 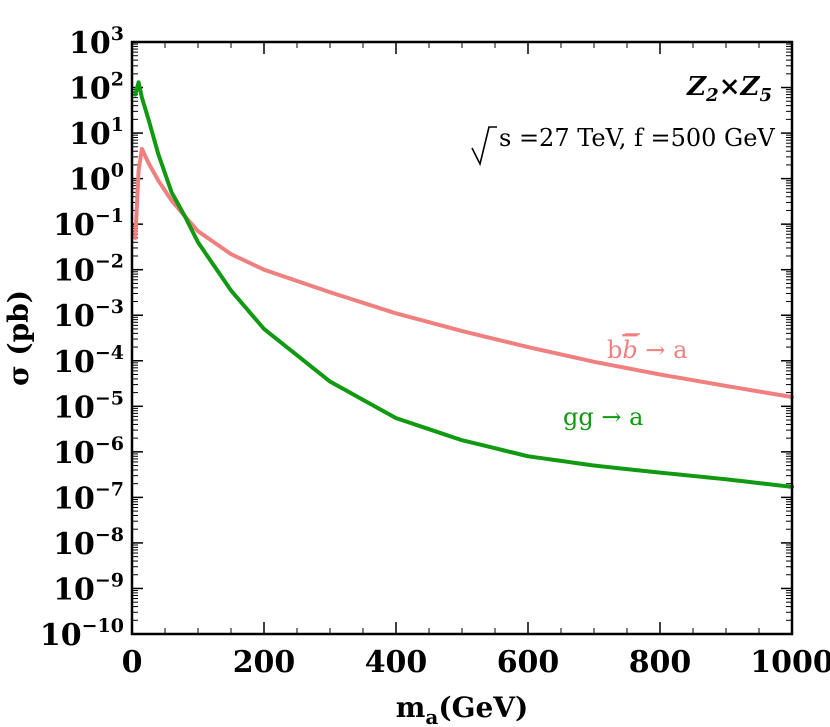 What do you see at coordinates (729, 89) in the screenshot?
I see `model-label: Z2×Z5` at bounding box center [729, 89].